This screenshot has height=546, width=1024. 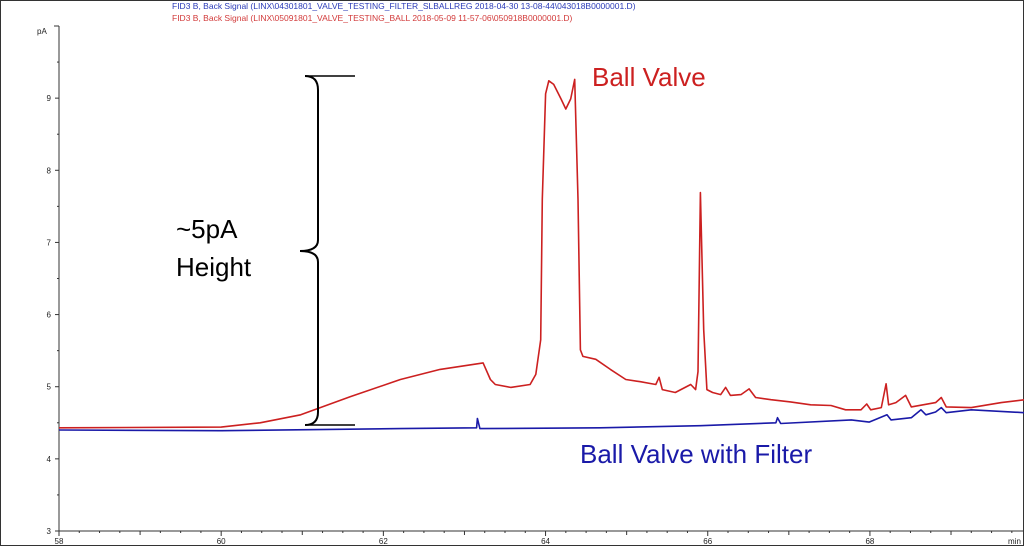 What do you see at coordinates (49, 242) in the screenshot?
I see `y-tick-label: 7` at bounding box center [49, 242].